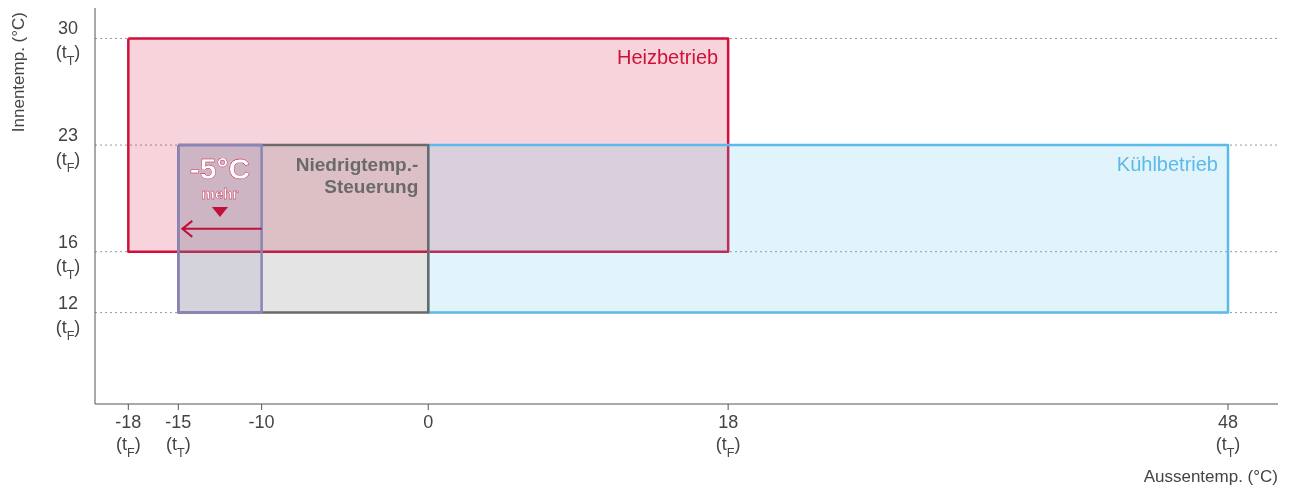 The width and height of the screenshot is (1293, 494). I want to click on x-tick-label: 48 (t$_{T}$), so click(1228, 436).